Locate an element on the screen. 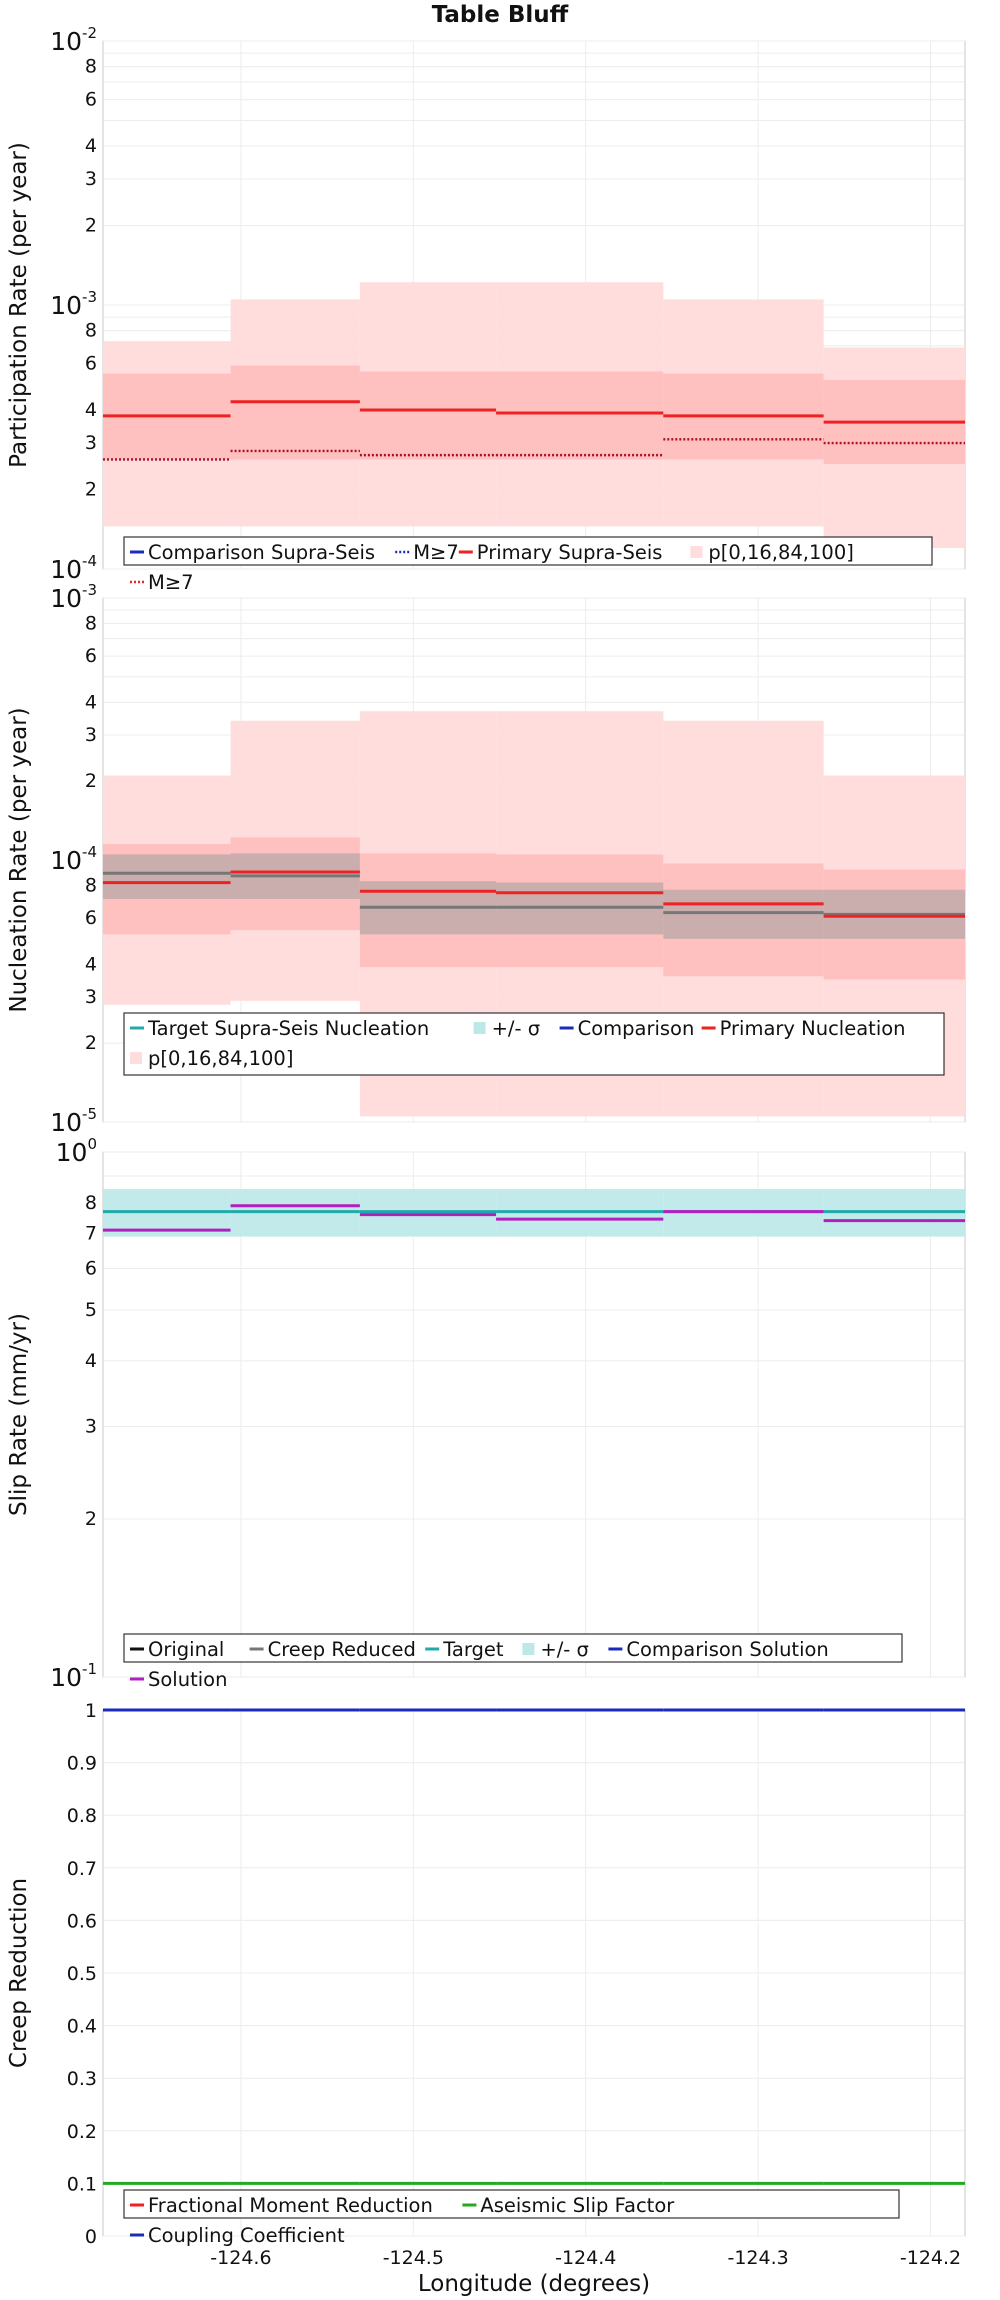  y-tick-label: 1 is located at coordinates (91, 1711).